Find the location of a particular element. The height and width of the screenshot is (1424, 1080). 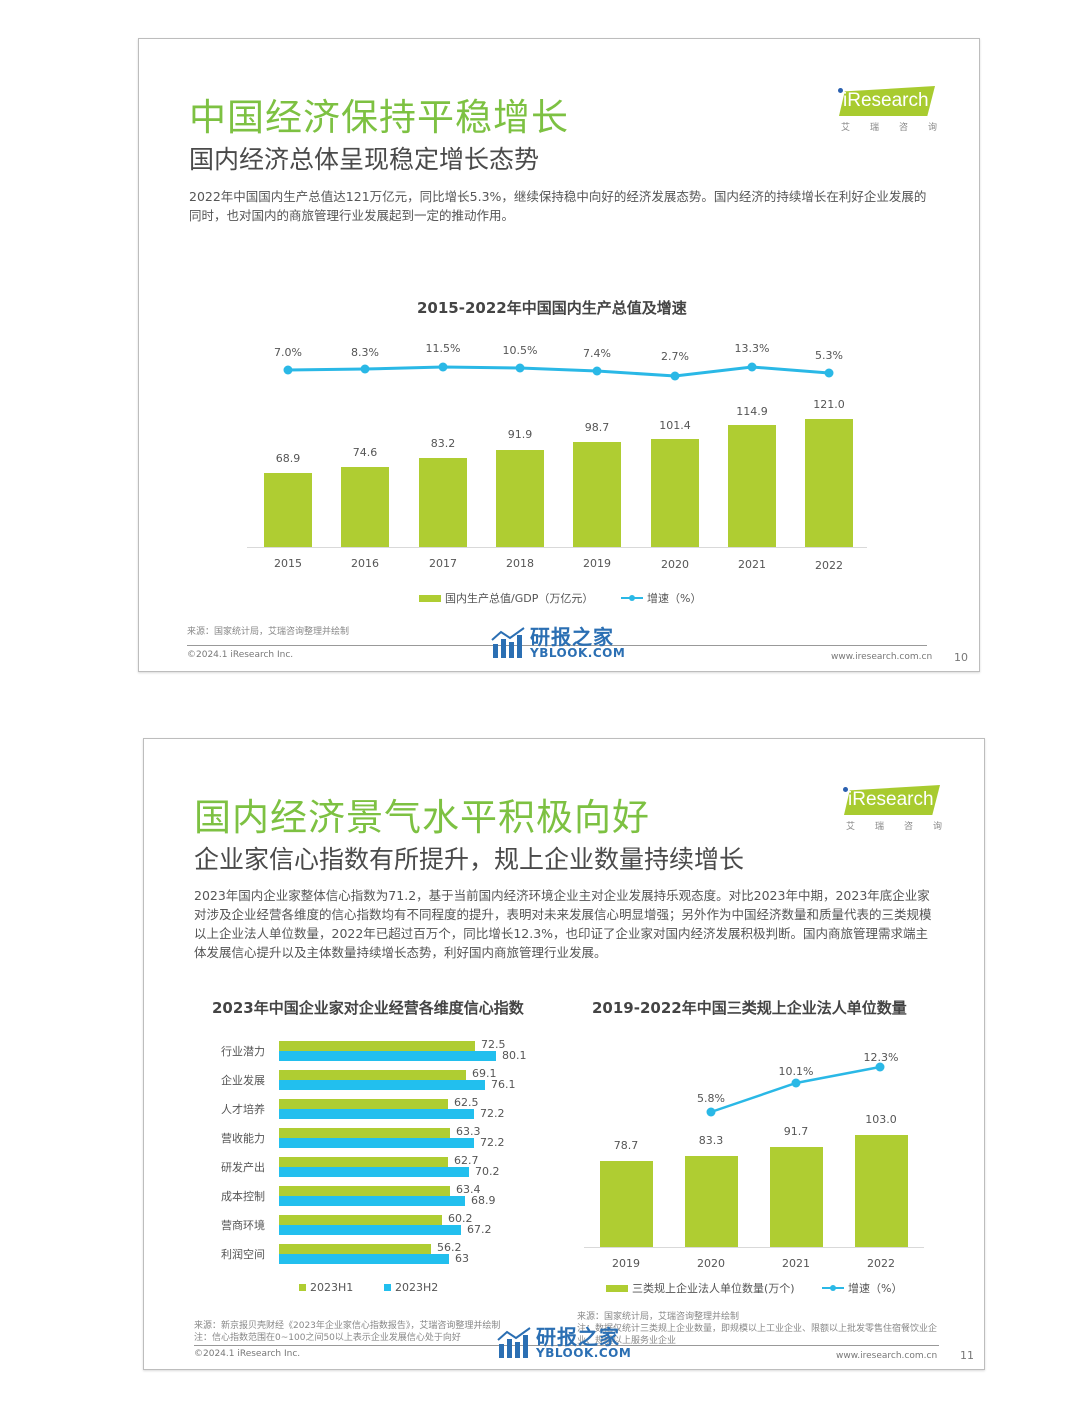

source-note-left: 来源：新京报贝壳财经《2023年企业家信心指数报告》，艾瑞咨询整理并绘制 is located at coordinates (347, 1326).